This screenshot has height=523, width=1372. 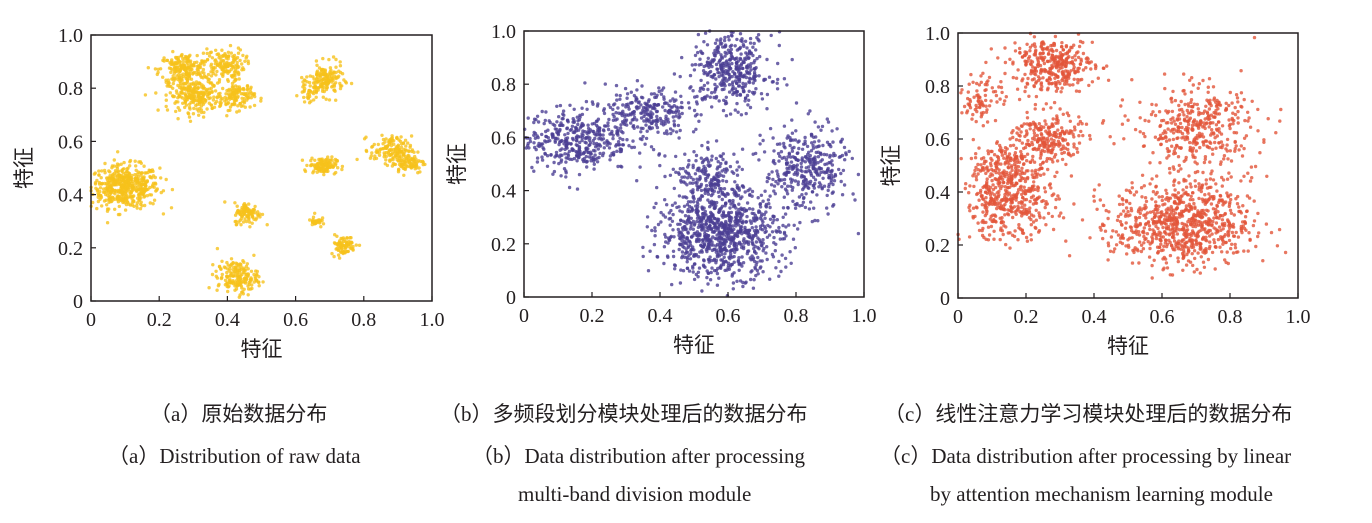 I want to click on y-tick-label: 0.2, so click(x=503, y=245).